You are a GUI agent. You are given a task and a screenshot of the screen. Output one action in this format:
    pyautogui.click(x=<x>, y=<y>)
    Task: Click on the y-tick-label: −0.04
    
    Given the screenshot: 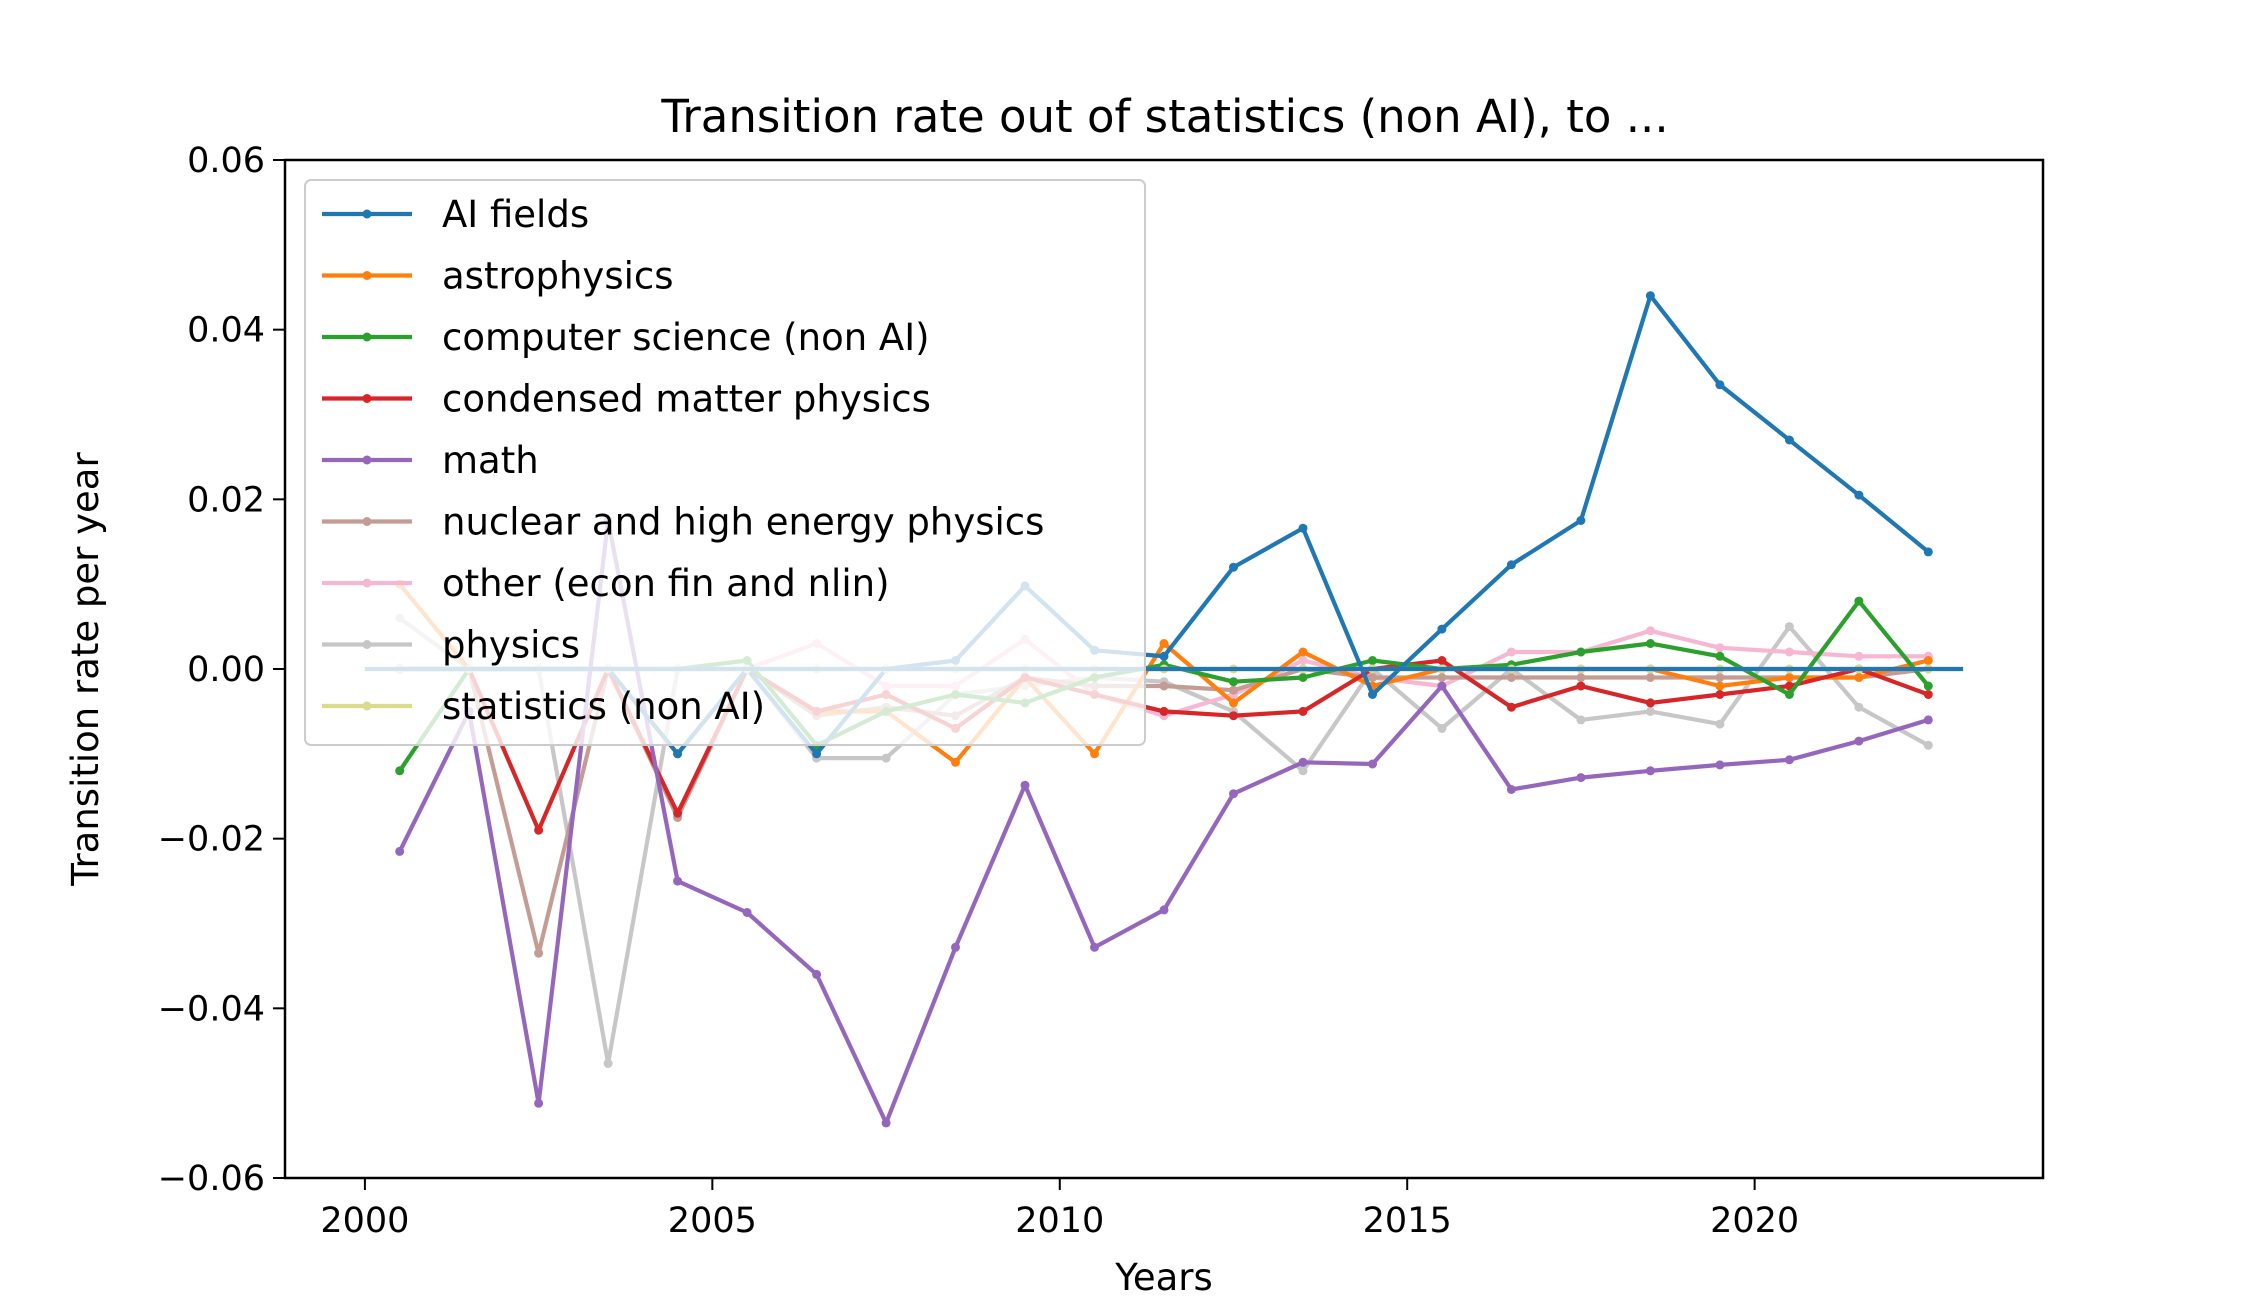 What is the action you would take?
    pyautogui.click(x=211, y=1009)
    